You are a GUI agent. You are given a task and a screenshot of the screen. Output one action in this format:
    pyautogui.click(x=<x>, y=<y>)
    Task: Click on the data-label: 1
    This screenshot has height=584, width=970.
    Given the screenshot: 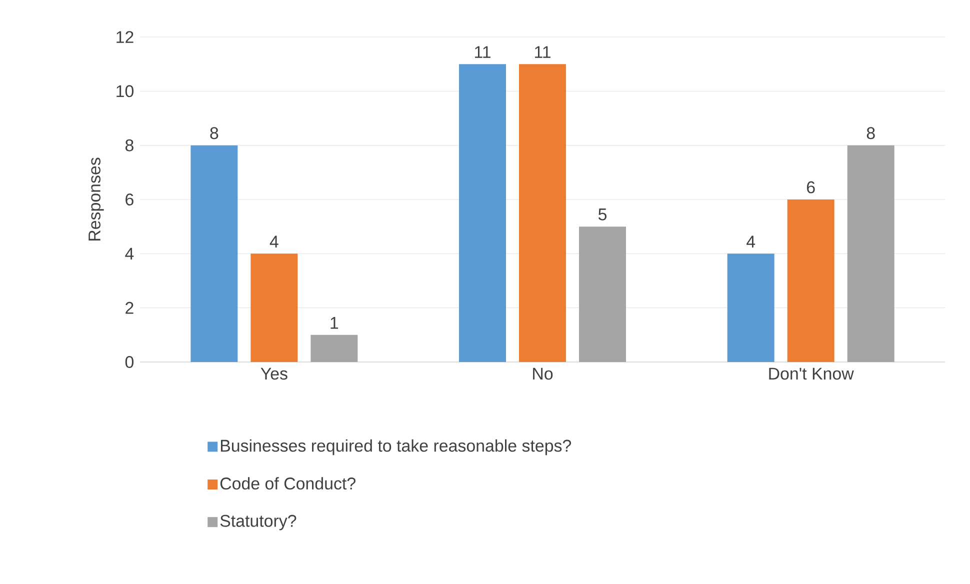 What is the action you would take?
    pyautogui.click(x=334, y=323)
    